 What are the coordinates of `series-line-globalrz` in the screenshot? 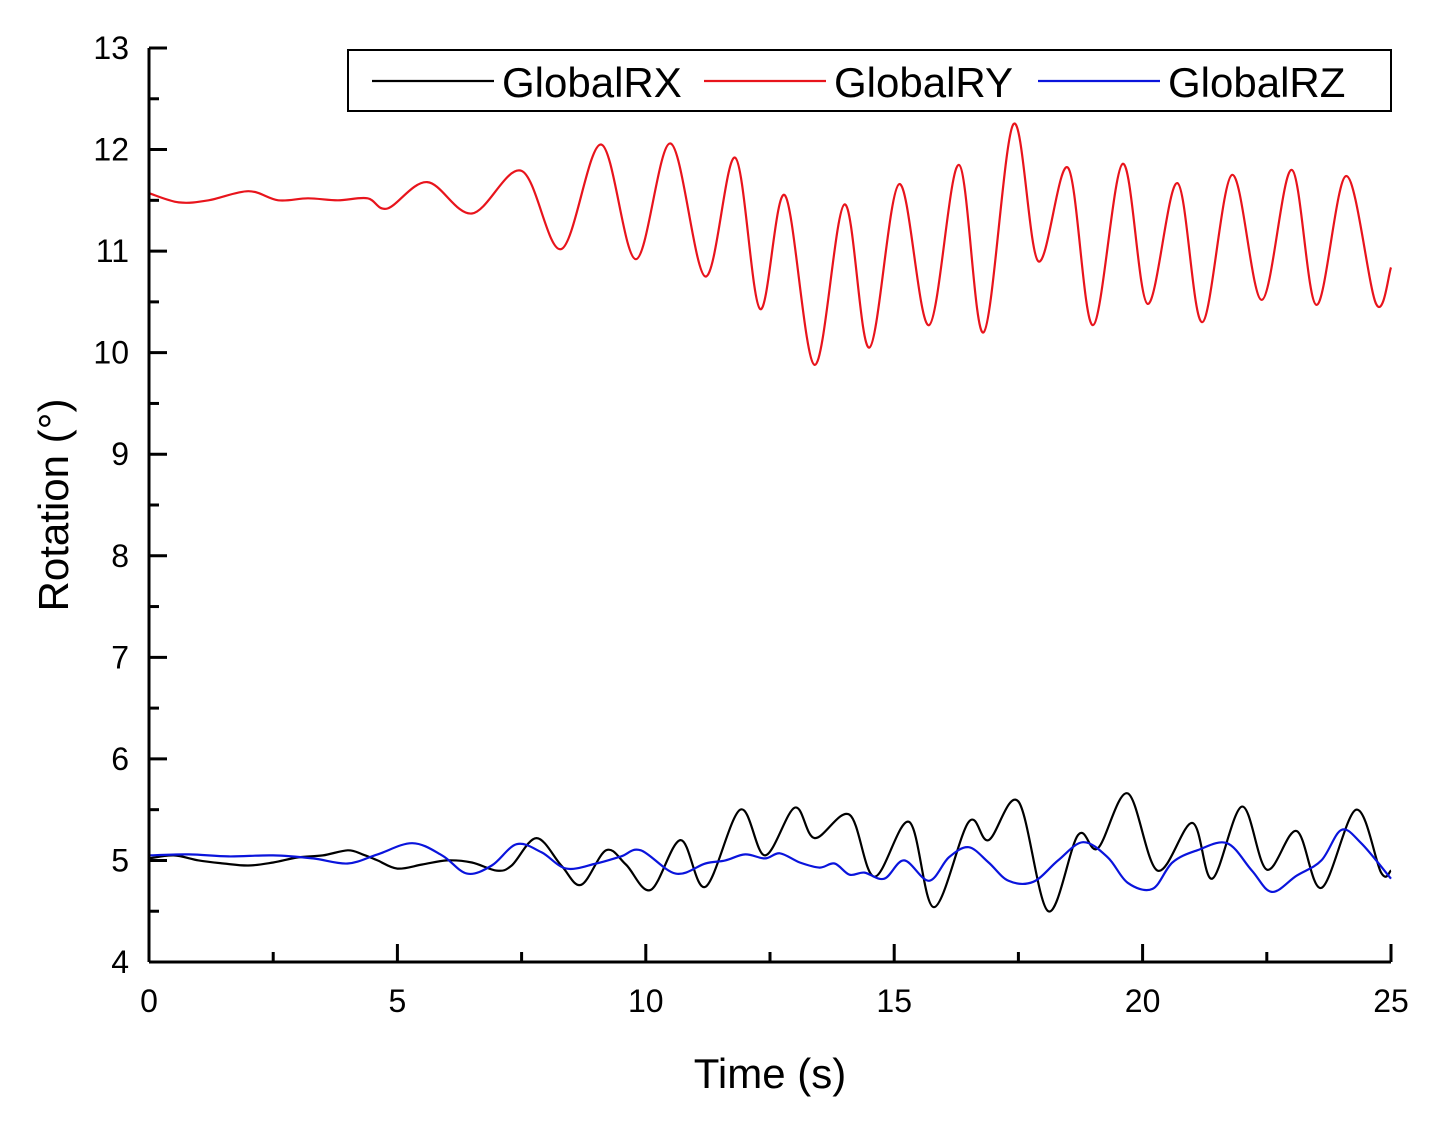 It's located at (770, 860).